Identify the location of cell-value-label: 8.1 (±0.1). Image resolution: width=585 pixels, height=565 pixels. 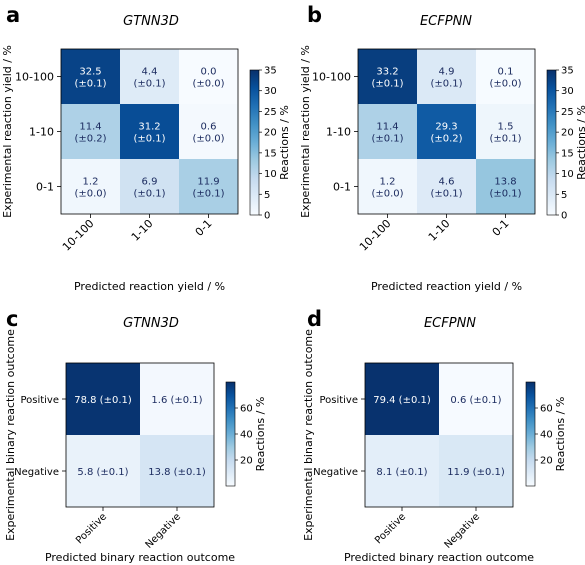
(401, 472).